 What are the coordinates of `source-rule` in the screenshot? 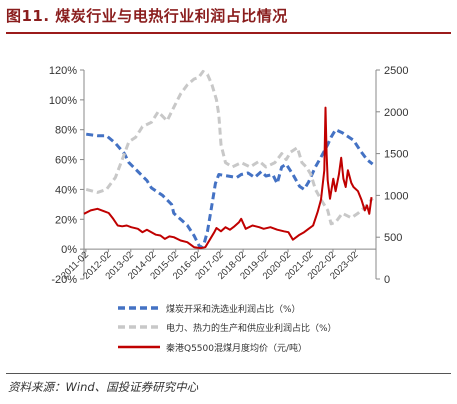 It's located at (228, 373).